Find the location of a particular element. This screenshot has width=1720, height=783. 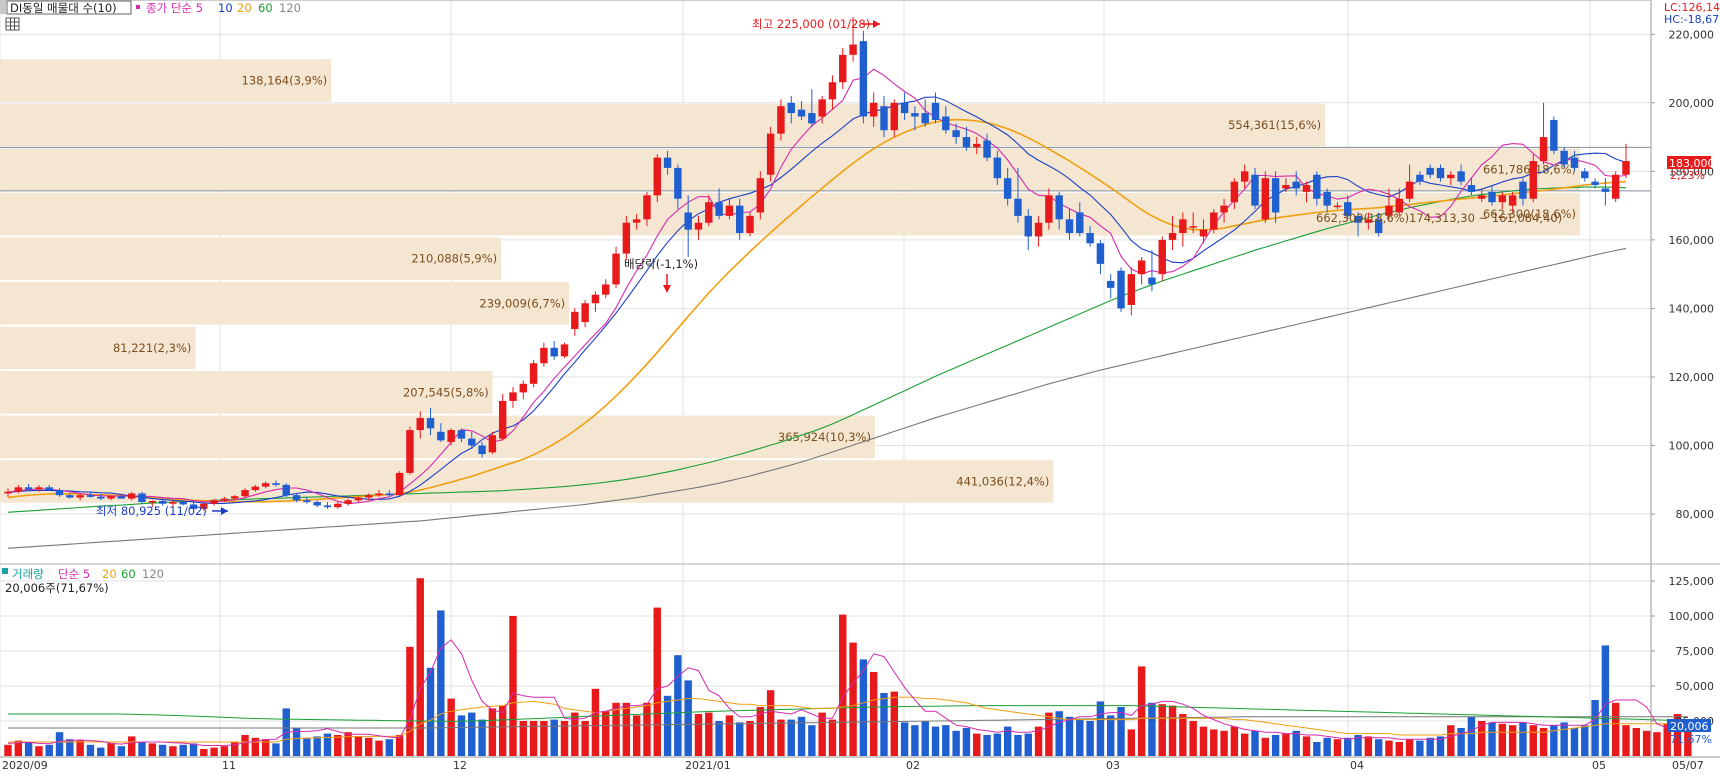

date-axis-ticks: 2020/09 11 12 2021/01 02 03 04 05 05/07 is located at coordinates (853, 765).